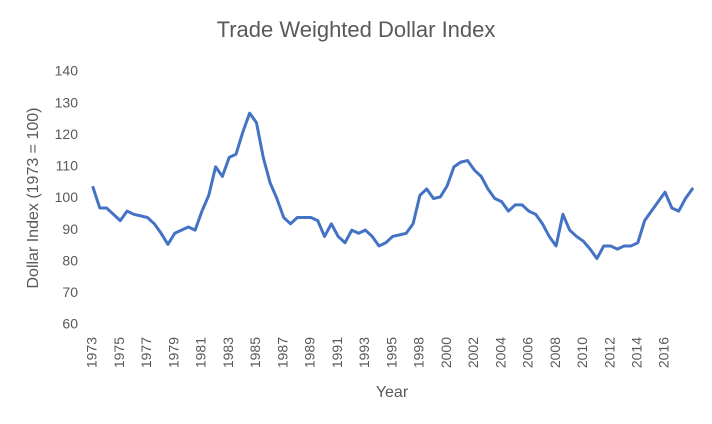 This screenshot has height=424, width=712. What do you see at coordinates (119, 352) in the screenshot?
I see `x-tick-label: 1975` at bounding box center [119, 352].